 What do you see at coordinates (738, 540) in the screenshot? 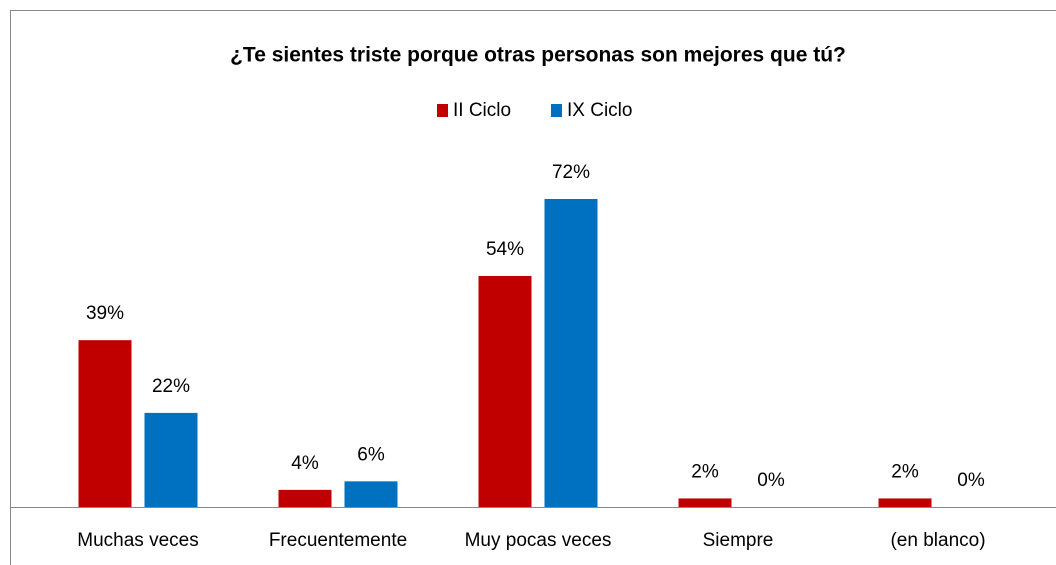
I see `x-tick-label: Siempre` at bounding box center [738, 540].